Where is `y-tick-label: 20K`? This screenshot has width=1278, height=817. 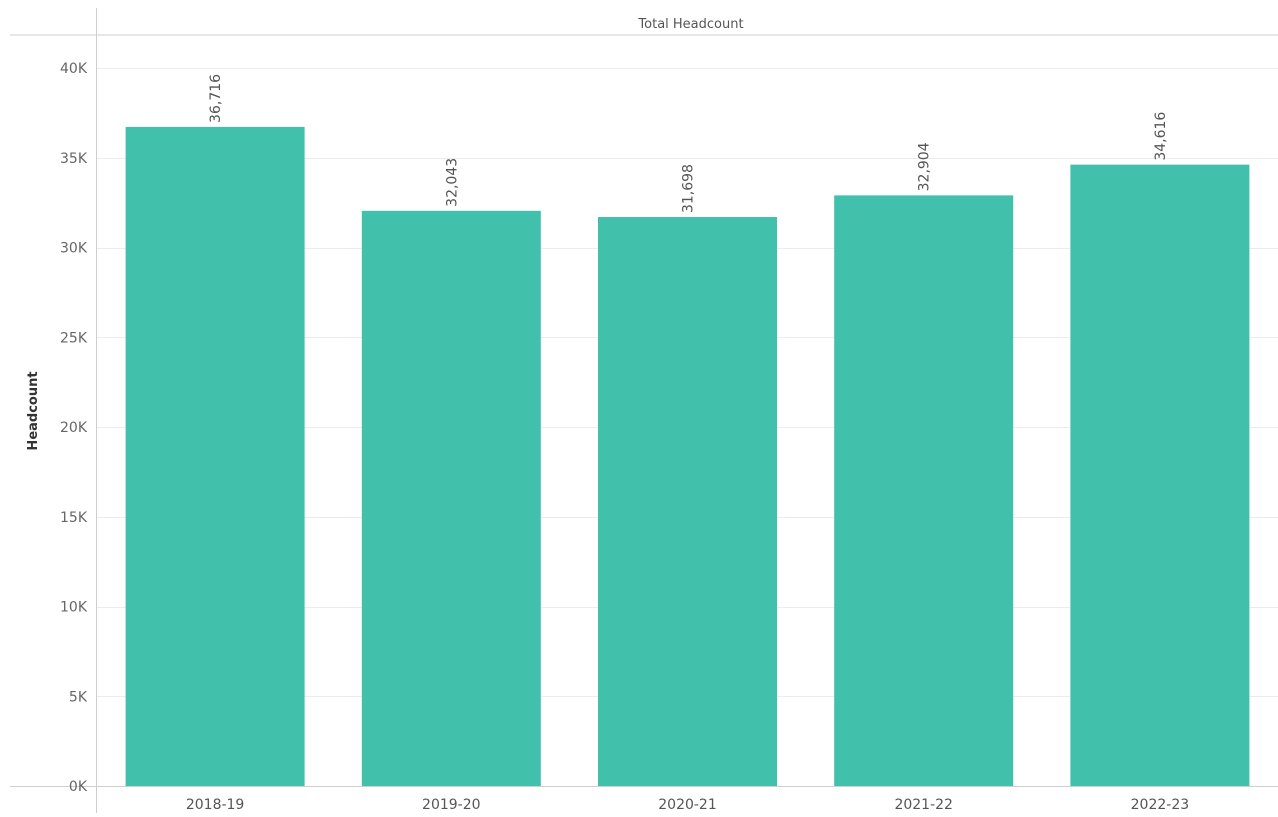
y-tick-label: 20K is located at coordinates (74, 428).